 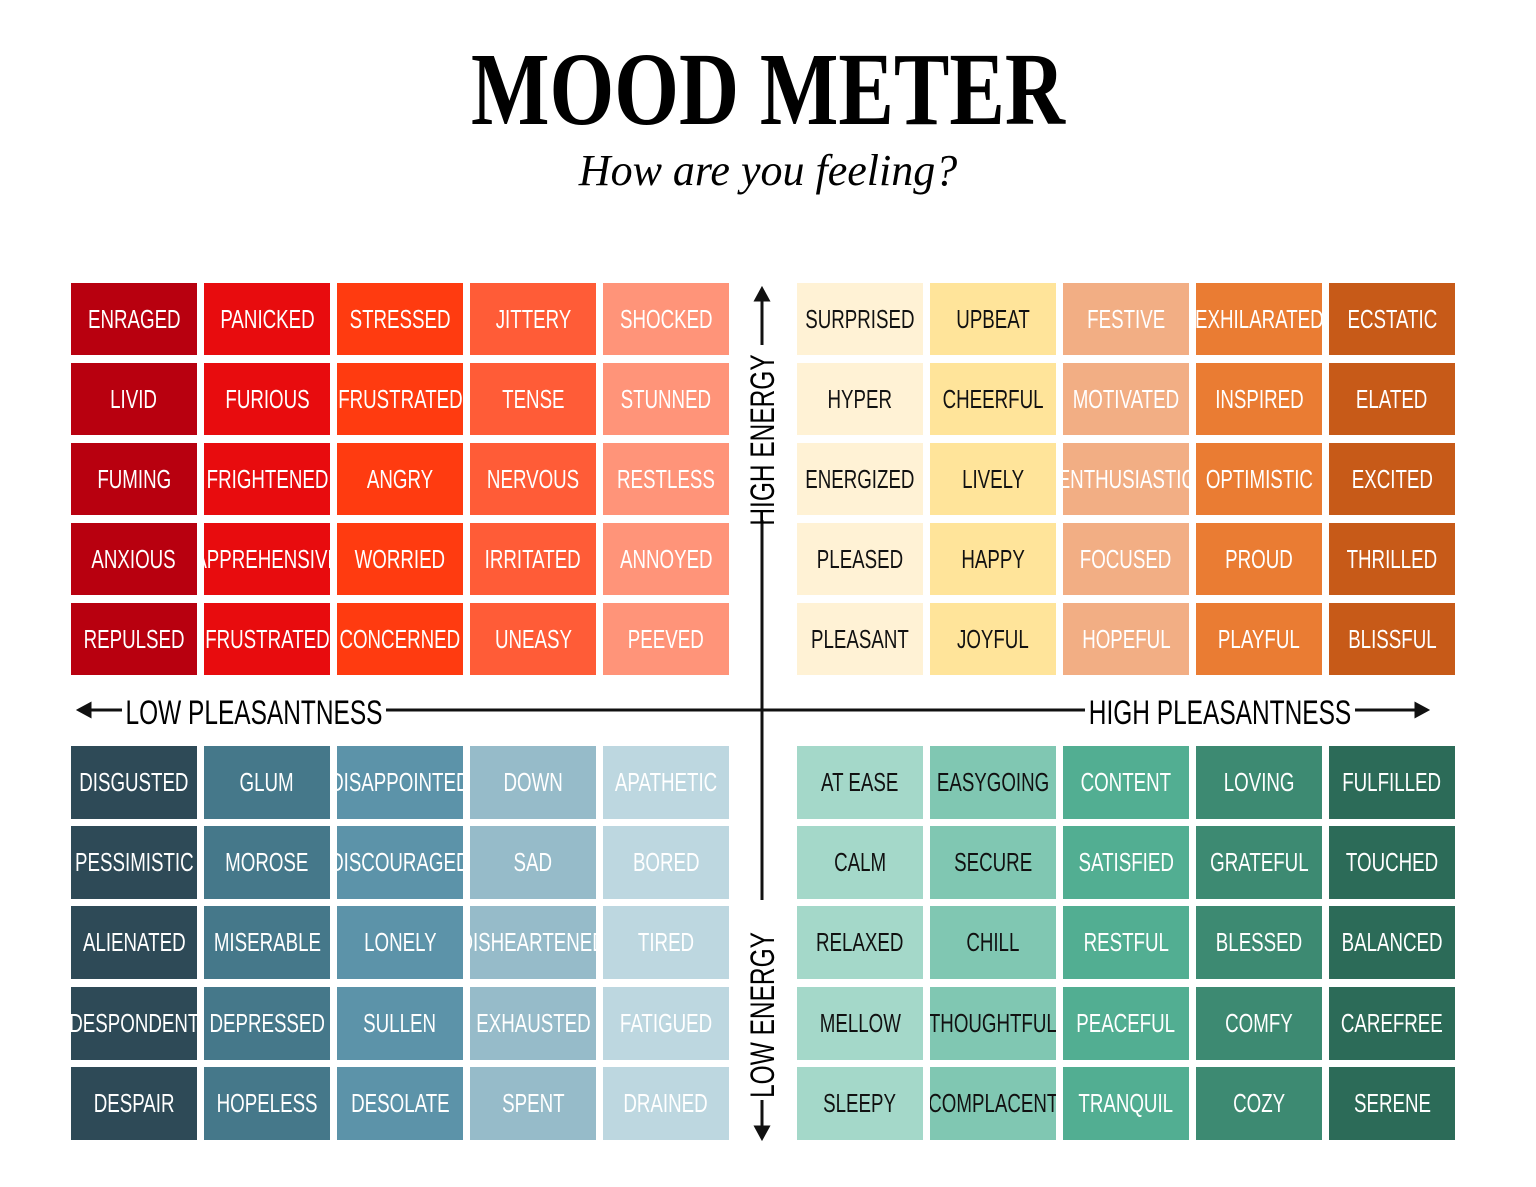 I want to click on axis-label: HIGH ENERGY, so click(x=763, y=440).